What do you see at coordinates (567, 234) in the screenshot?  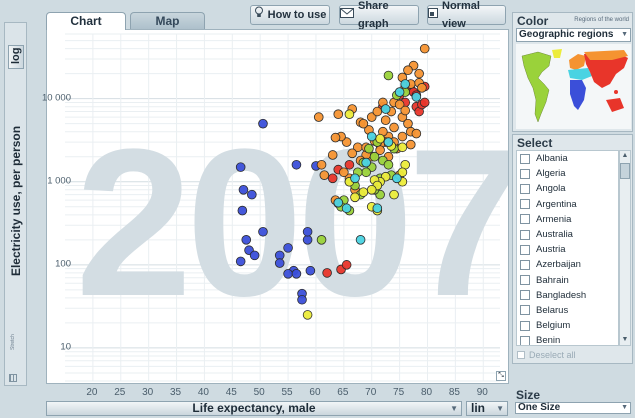 I see `country-item: Australia` at bounding box center [567, 234].